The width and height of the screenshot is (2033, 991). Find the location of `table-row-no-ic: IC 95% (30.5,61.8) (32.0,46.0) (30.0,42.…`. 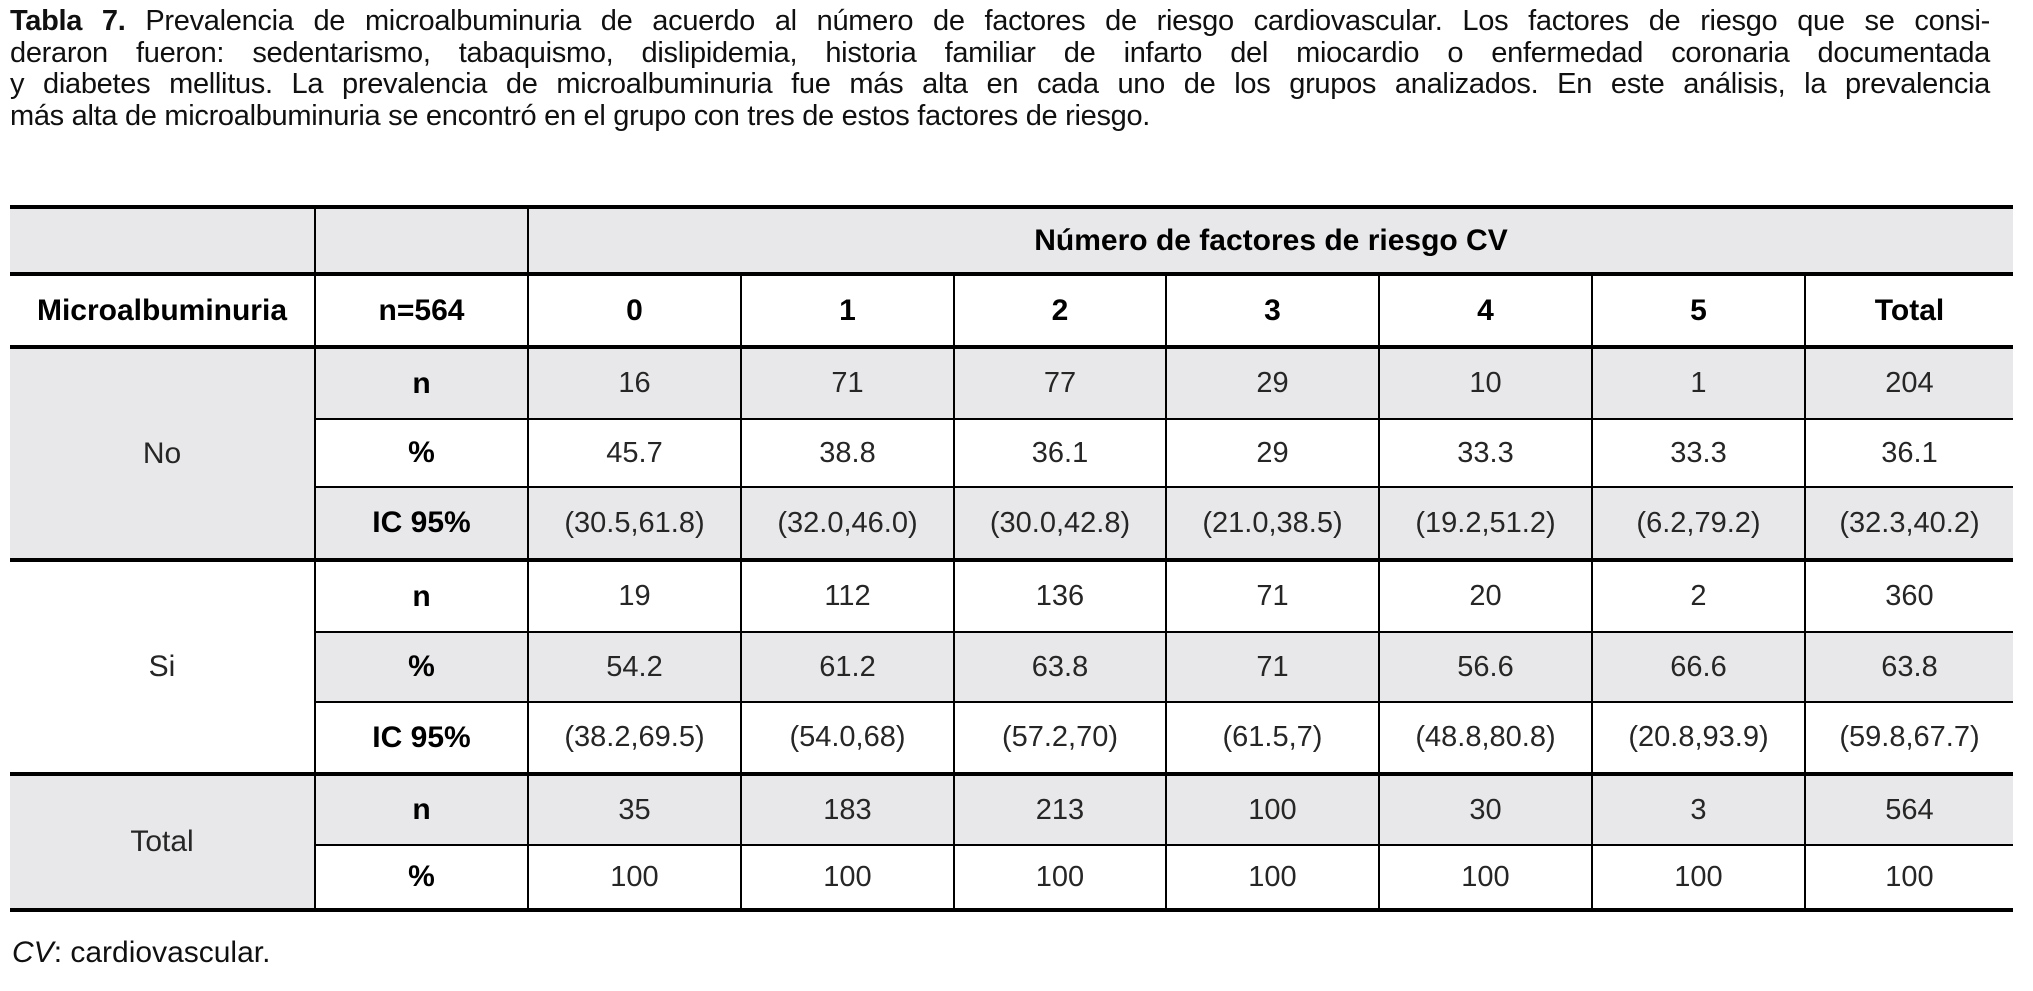

table-row-no-ic: IC 95% (30.5,61.8) (32.0,46.0) (30.0,42.… is located at coordinates (1011, 524).